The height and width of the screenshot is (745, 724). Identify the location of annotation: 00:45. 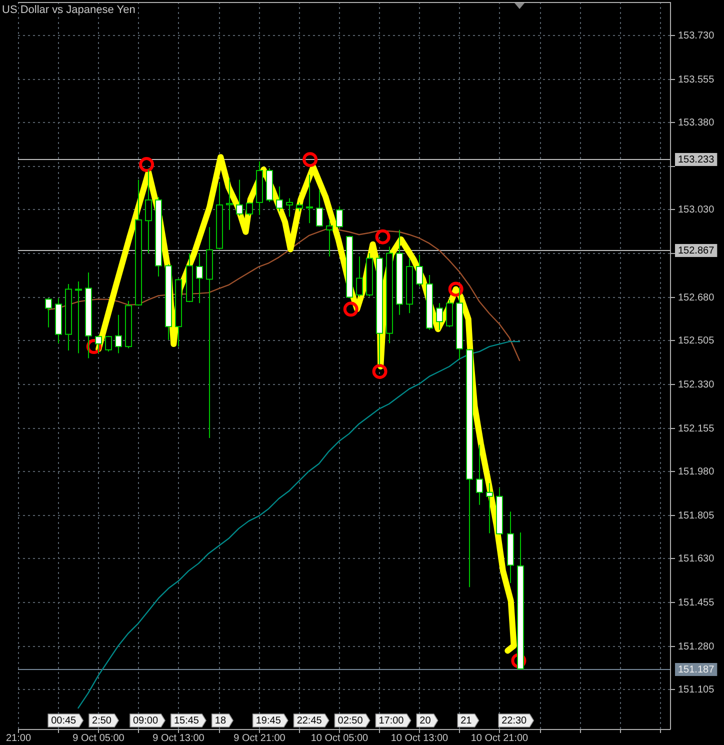
(64, 720).